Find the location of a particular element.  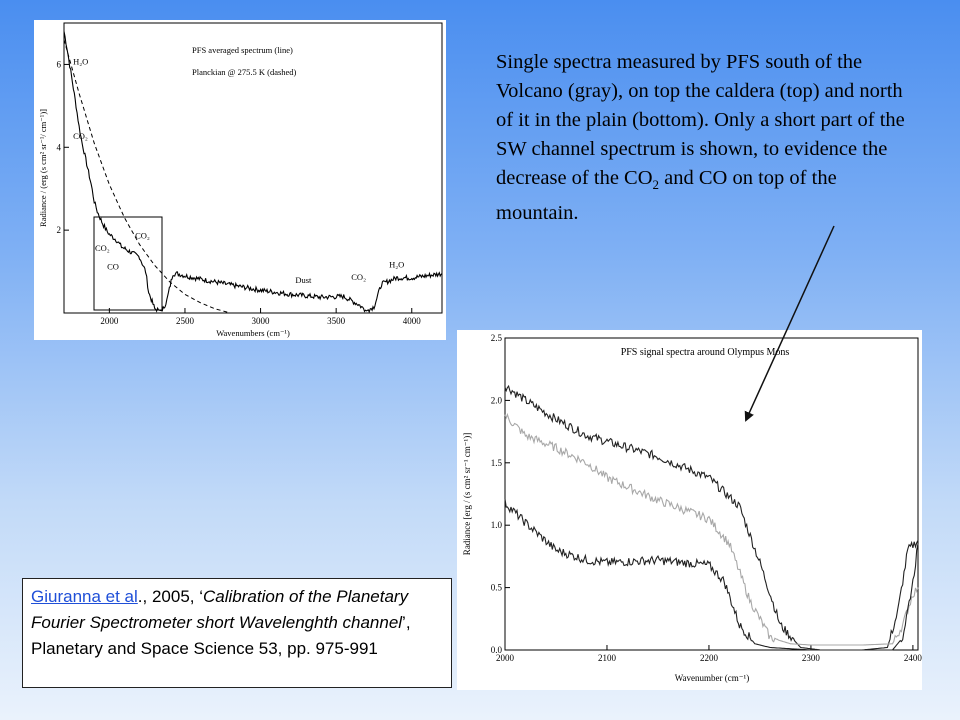

x-tick-label: 3500 is located at coordinates (336, 321).